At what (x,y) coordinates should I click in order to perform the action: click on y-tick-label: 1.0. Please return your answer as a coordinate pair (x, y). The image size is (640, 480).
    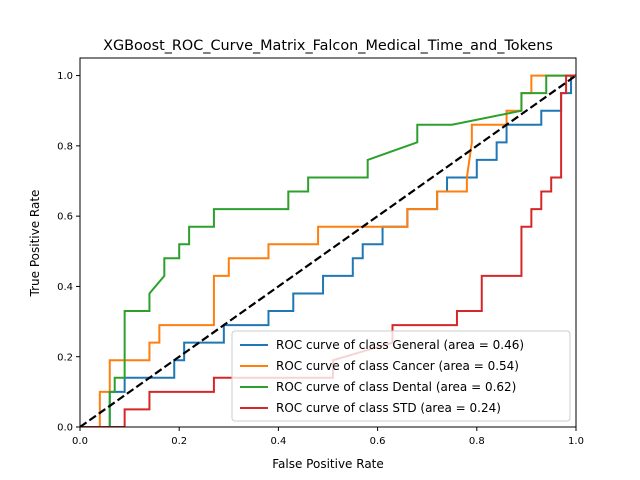
    Looking at the image, I should click on (65, 76).